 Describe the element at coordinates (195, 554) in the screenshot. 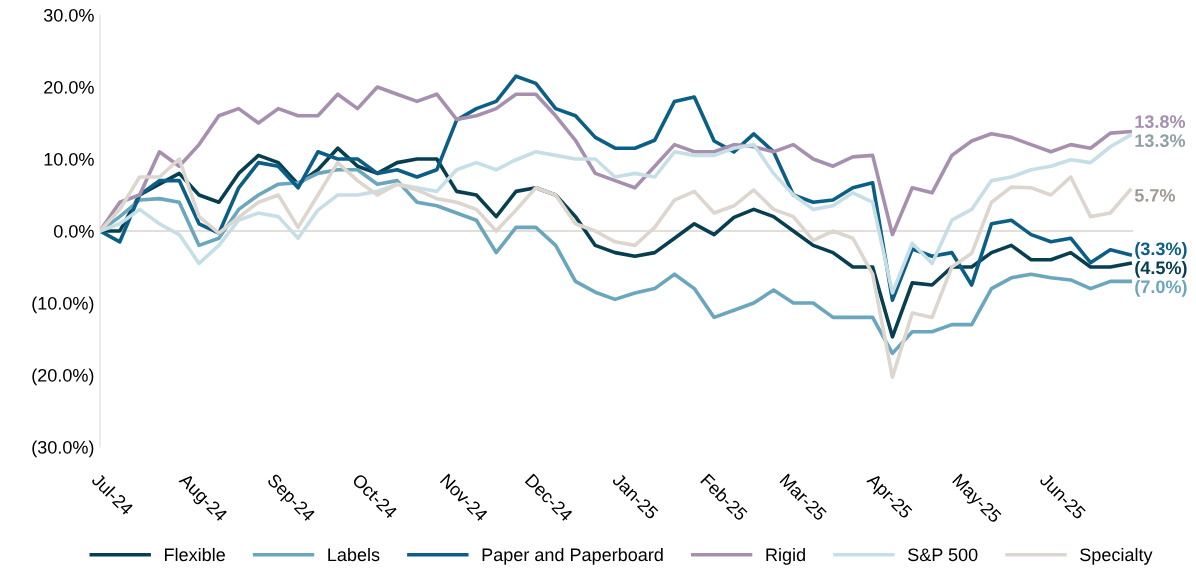

I see `legend-label: Flexible` at that location.